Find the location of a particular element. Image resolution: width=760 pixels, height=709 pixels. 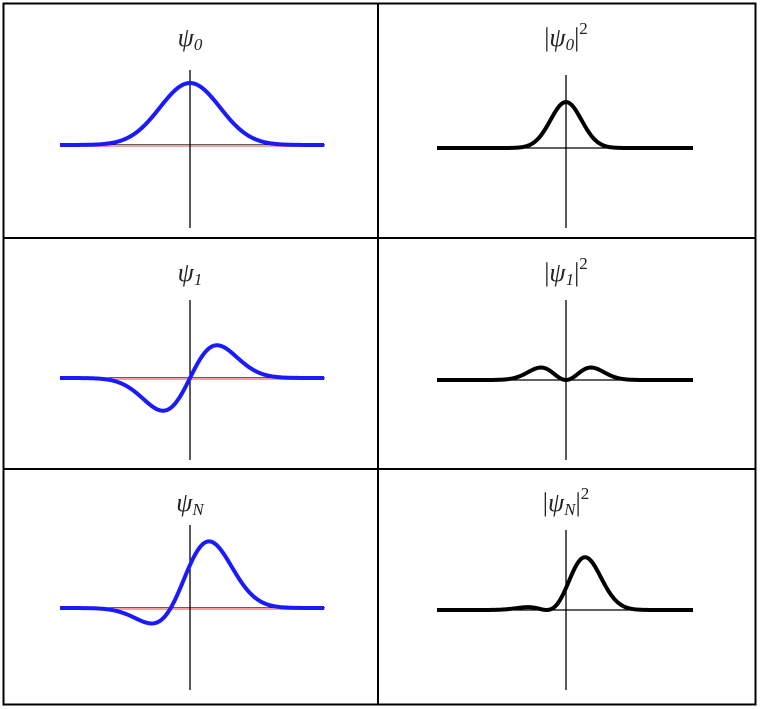

cell-label: ψN is located at coordinates (190, 503).